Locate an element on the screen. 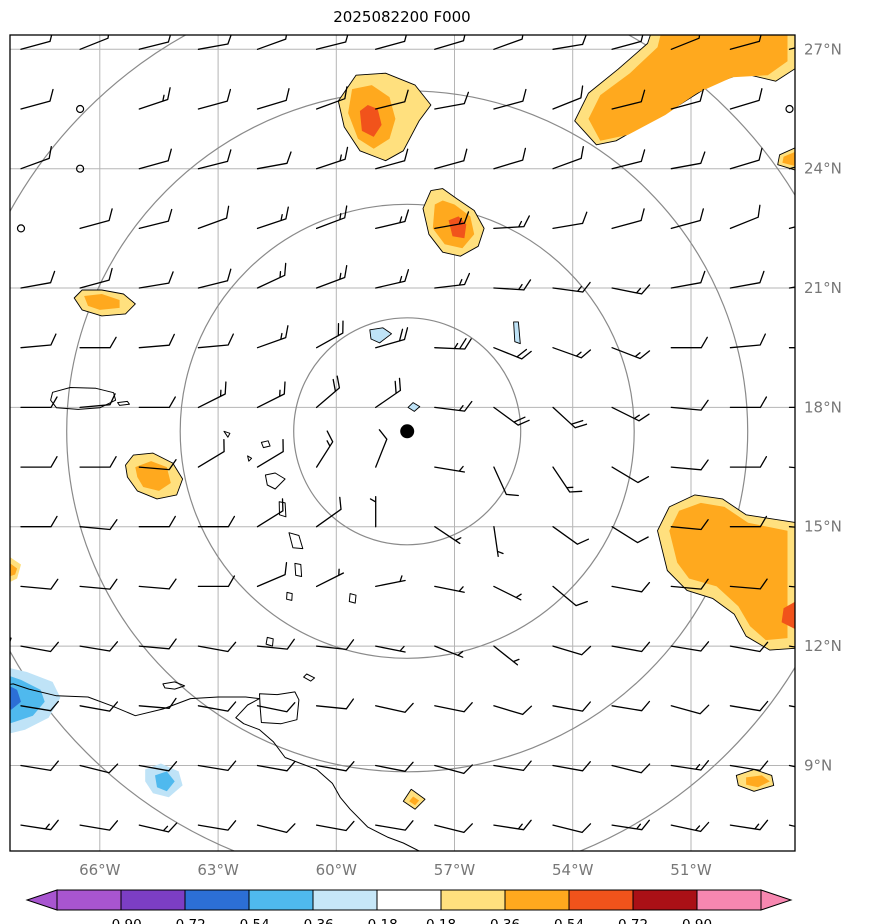 The image size is (873, 924). storm-center-dot is located at coordinates (407, 431).